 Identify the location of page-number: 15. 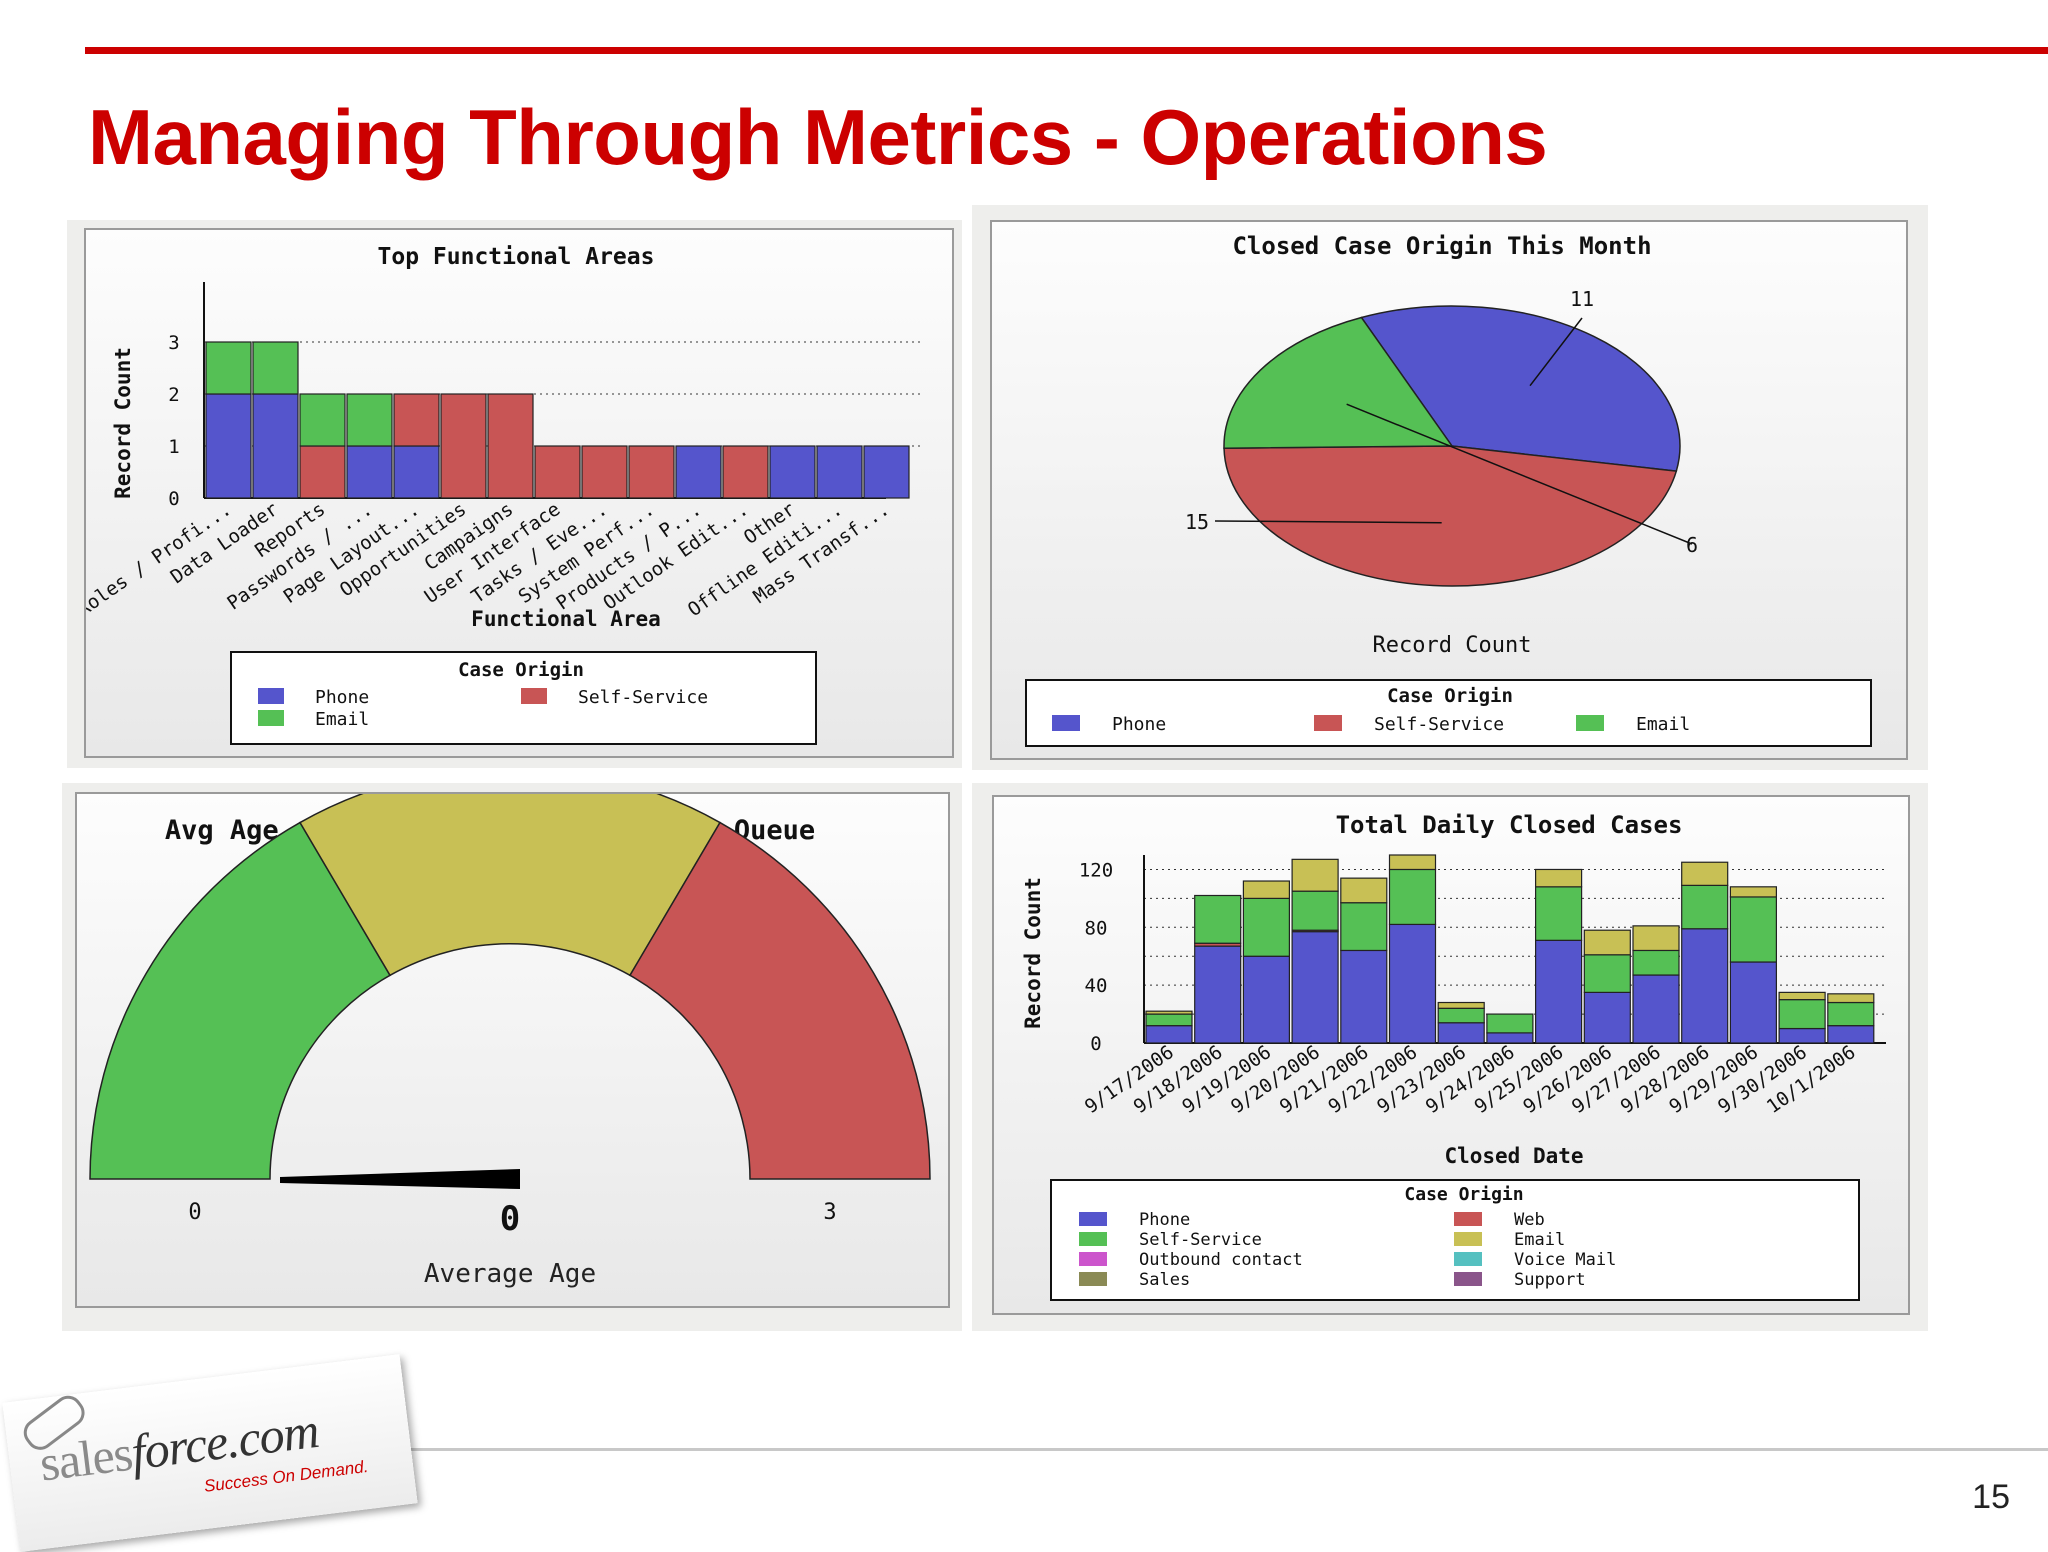
(1991, 1497).